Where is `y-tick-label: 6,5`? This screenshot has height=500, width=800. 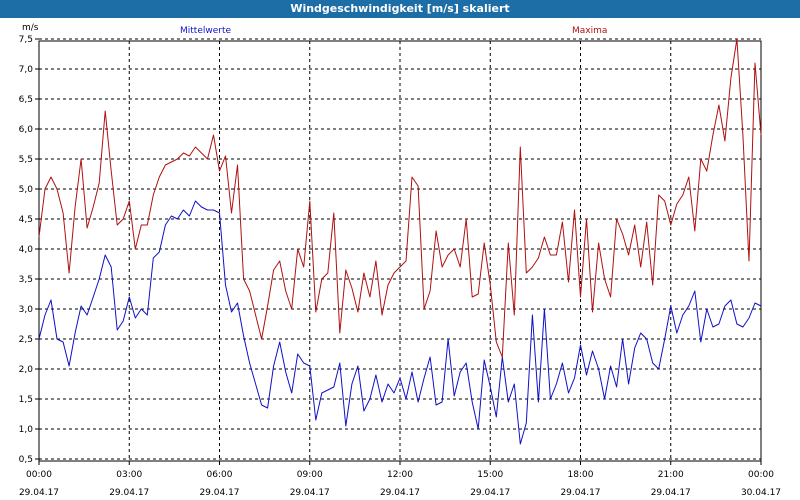
y-tick-label: 6,5 is located at coordinates (26, 100).